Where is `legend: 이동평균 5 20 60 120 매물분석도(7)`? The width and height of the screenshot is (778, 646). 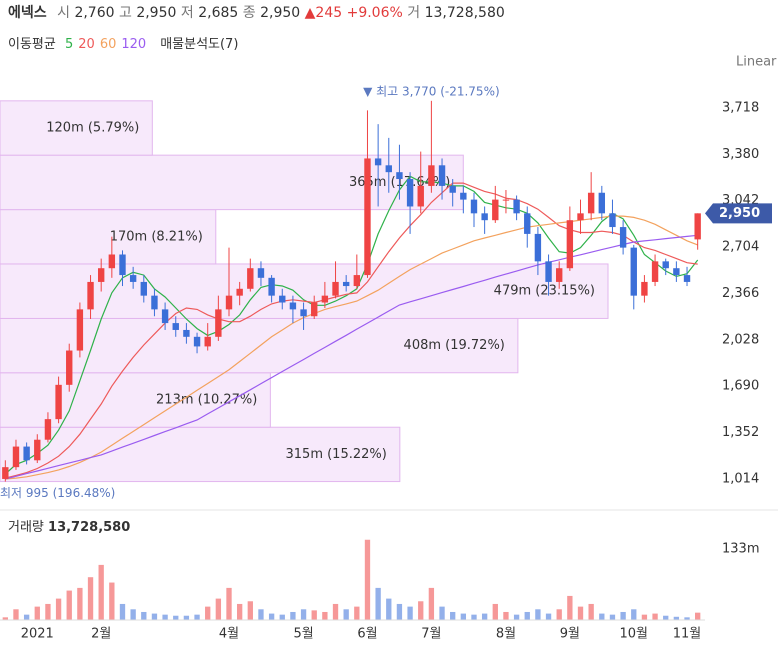 legend: 이동평균 5 20 60 120 매물분석도(7) is located at coordinates (123, 44).